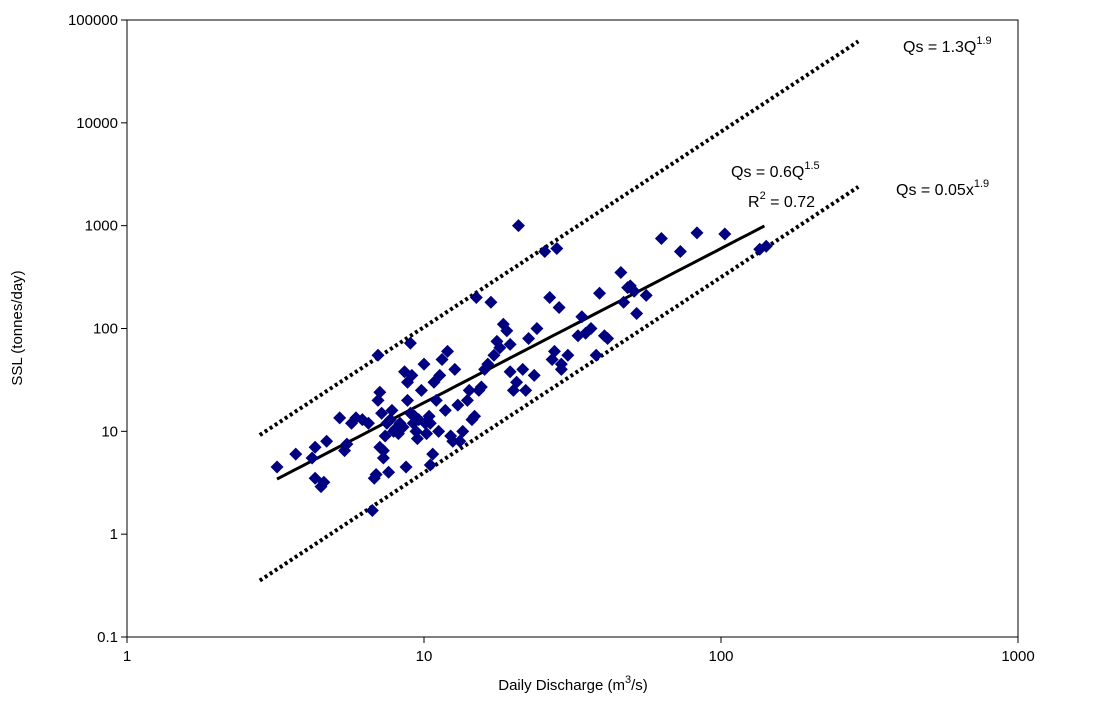 The width and height of the screenshot is (1098, 704). I want to click on x-tick-label: 1000, so click(1017, 656).